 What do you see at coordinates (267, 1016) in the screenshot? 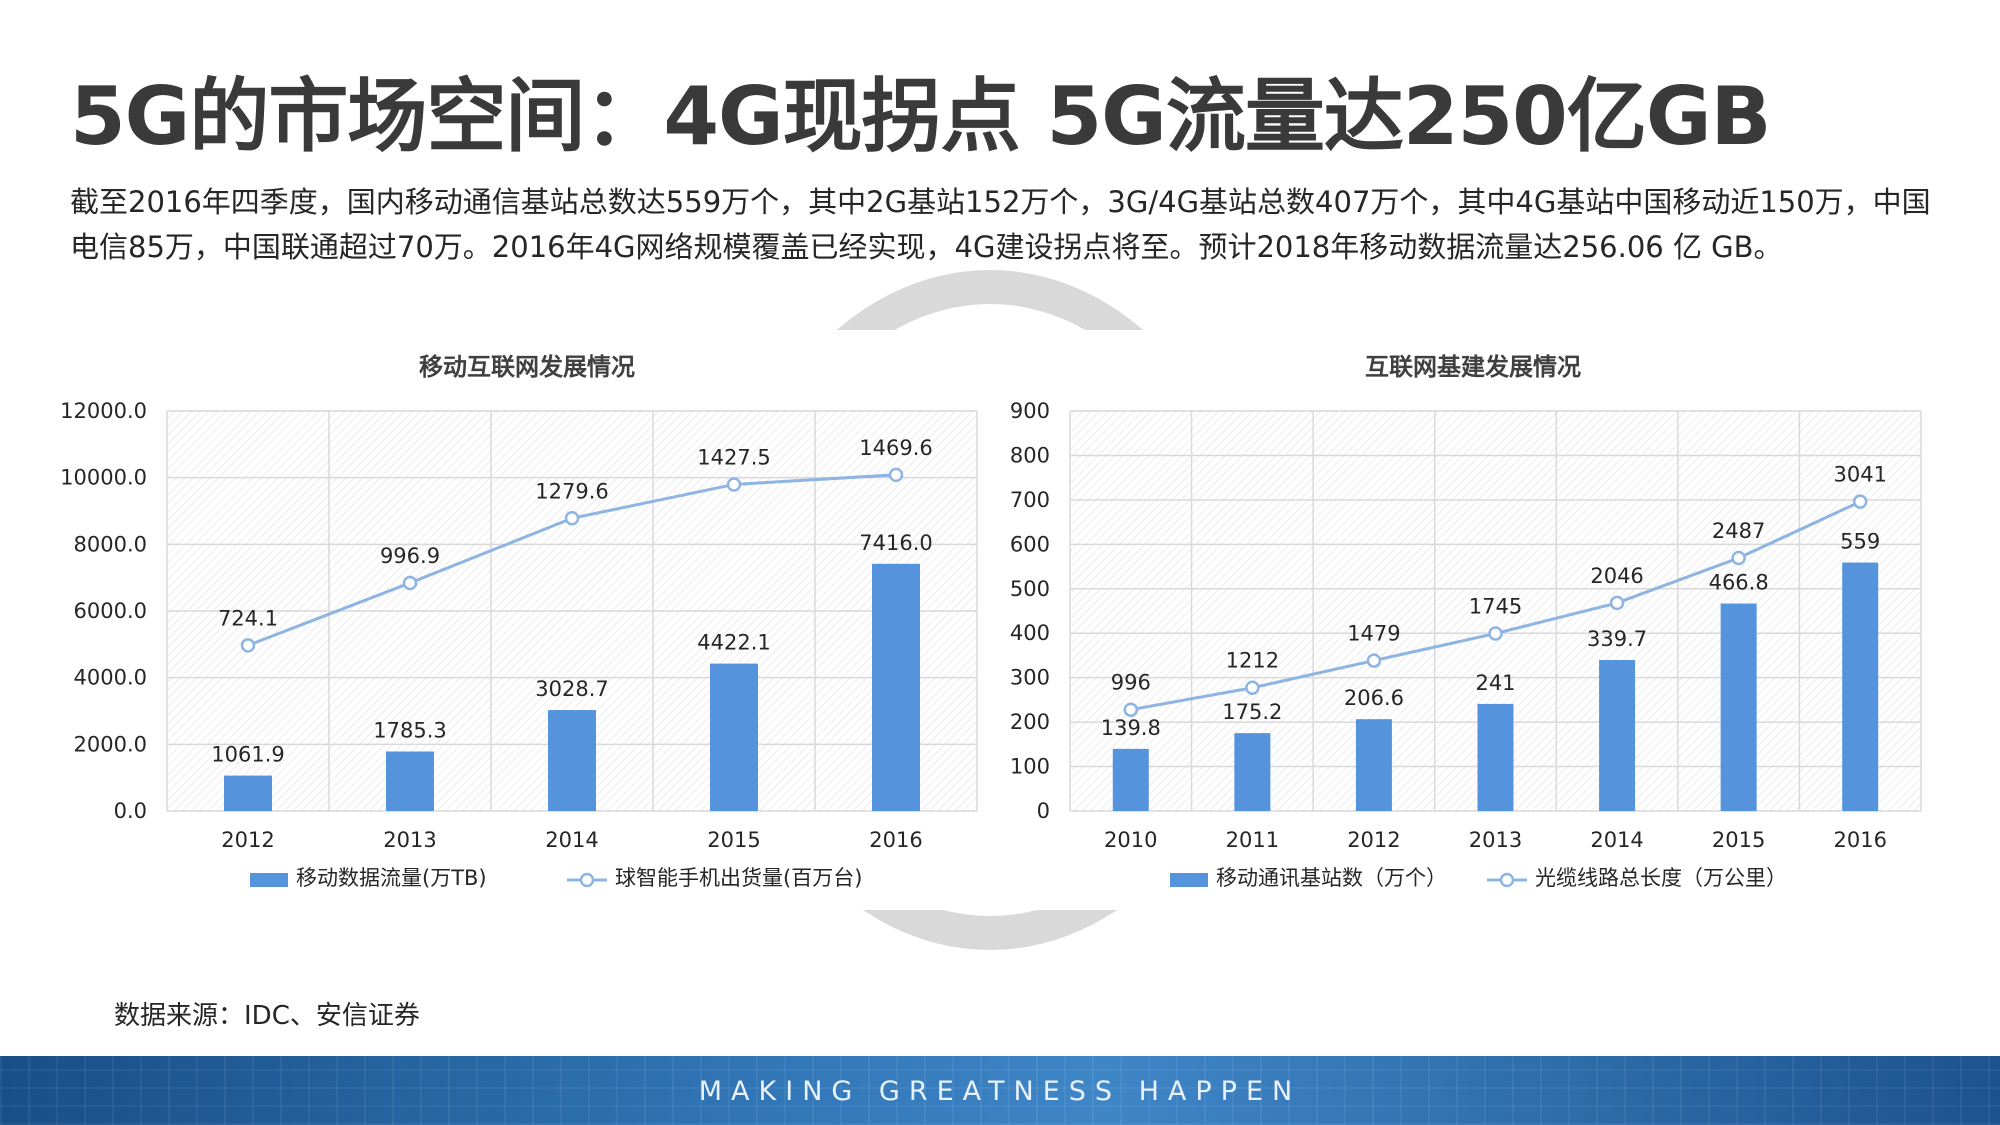
I see `data-source-note: 数据来源：IDC、安信证券` at bounding box center [267, 1016].